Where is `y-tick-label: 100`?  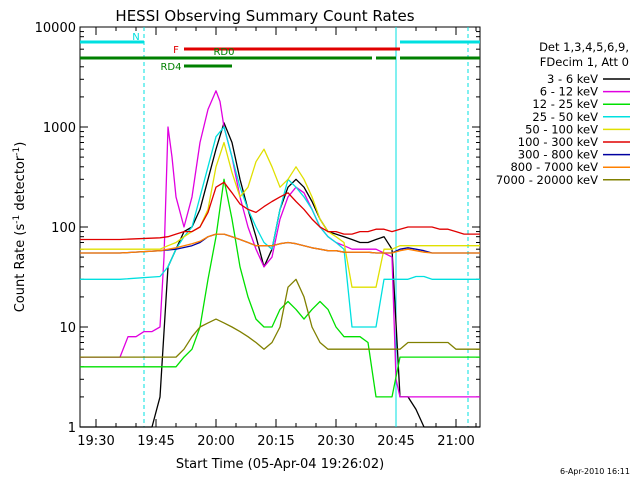 y-tick-label: 100 is located at coordinates (63, 228).